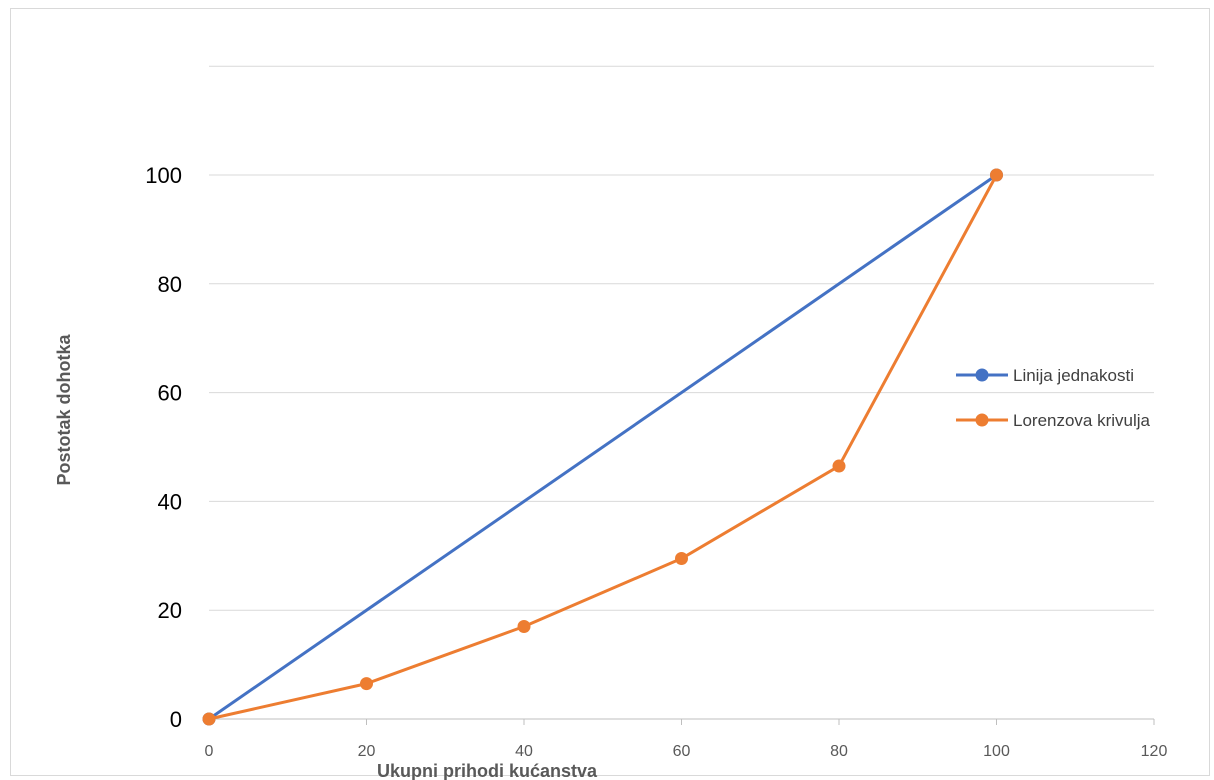  What do you see at coordinates (524, 751) in the screenshot?
I see `x-tick-label: 40` at bounding box center [524, 751].